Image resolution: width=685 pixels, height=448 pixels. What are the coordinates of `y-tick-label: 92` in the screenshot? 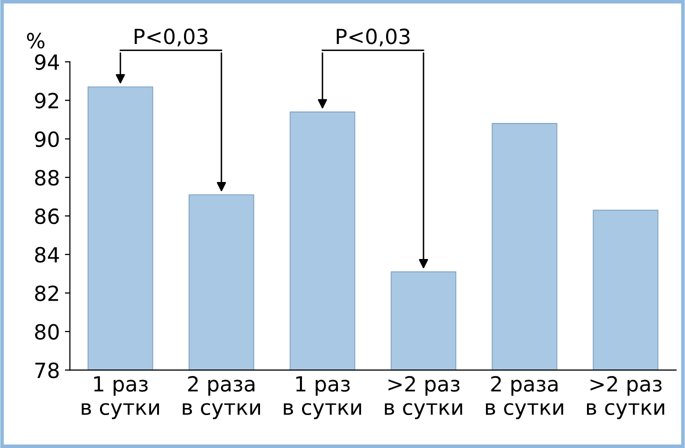 It's located at (46, 100).